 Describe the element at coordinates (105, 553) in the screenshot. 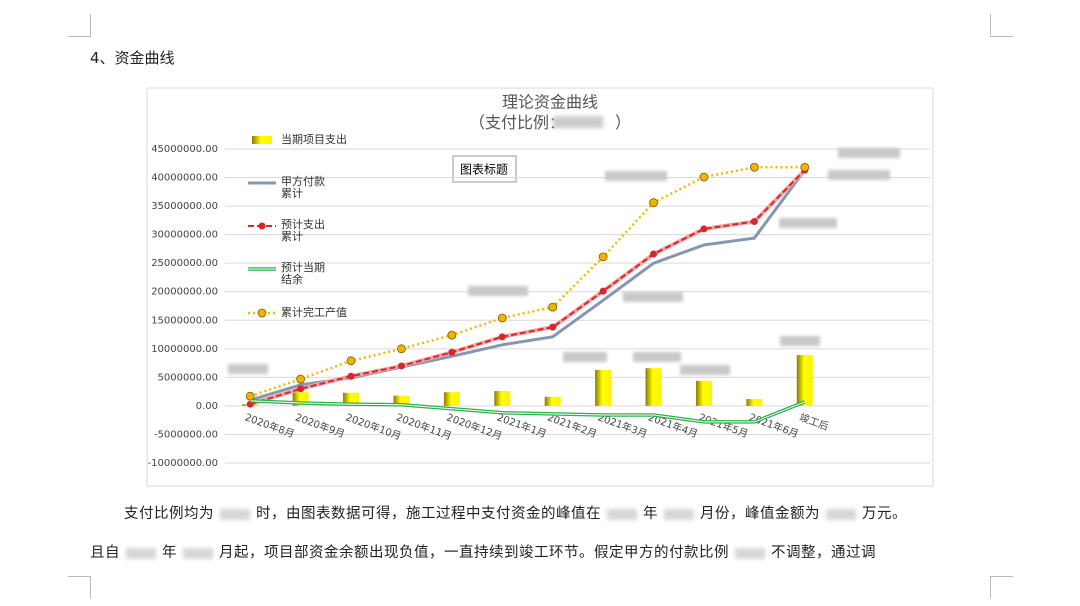

I see `paragraph-text: 且自` at that location.